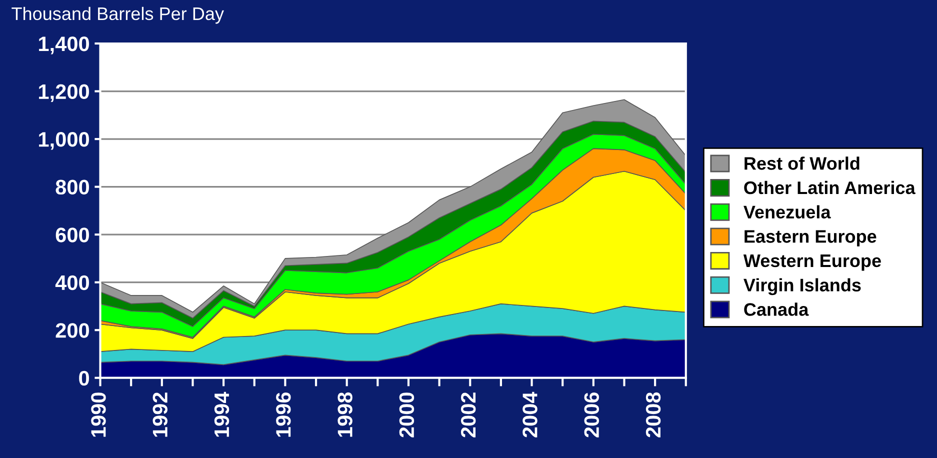  What do you see at coordinates (222, 414) in the screenshot?
I see `x-tick-label: 1994` at bounding box center [222, 414].